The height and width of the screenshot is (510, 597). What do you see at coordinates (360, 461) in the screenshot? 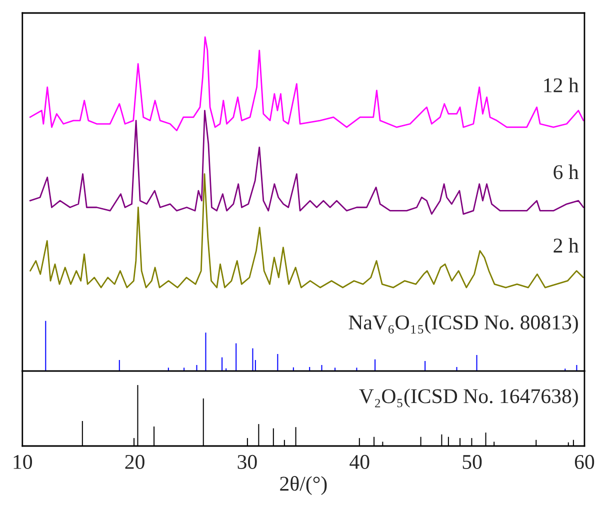
I see `x-tick-label: 40` at bounding box center [360, 461].